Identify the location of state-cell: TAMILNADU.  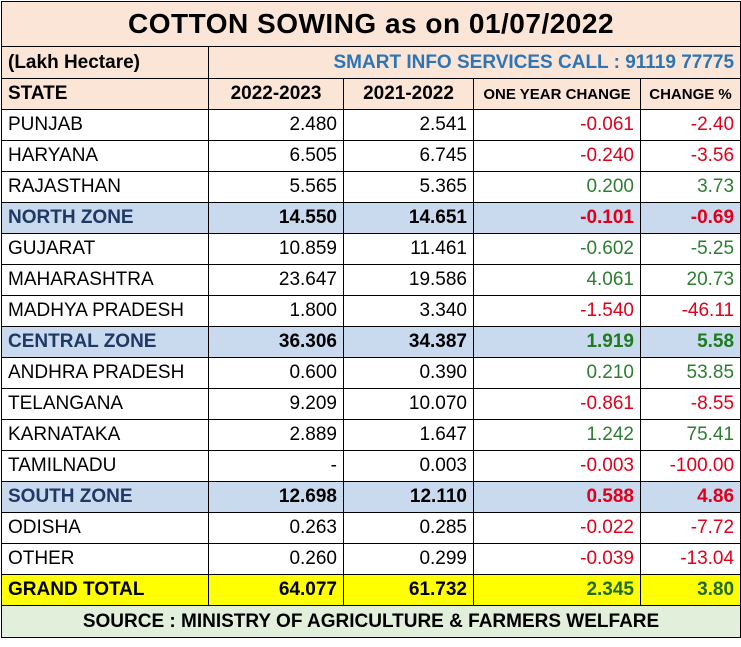
(105, 466).